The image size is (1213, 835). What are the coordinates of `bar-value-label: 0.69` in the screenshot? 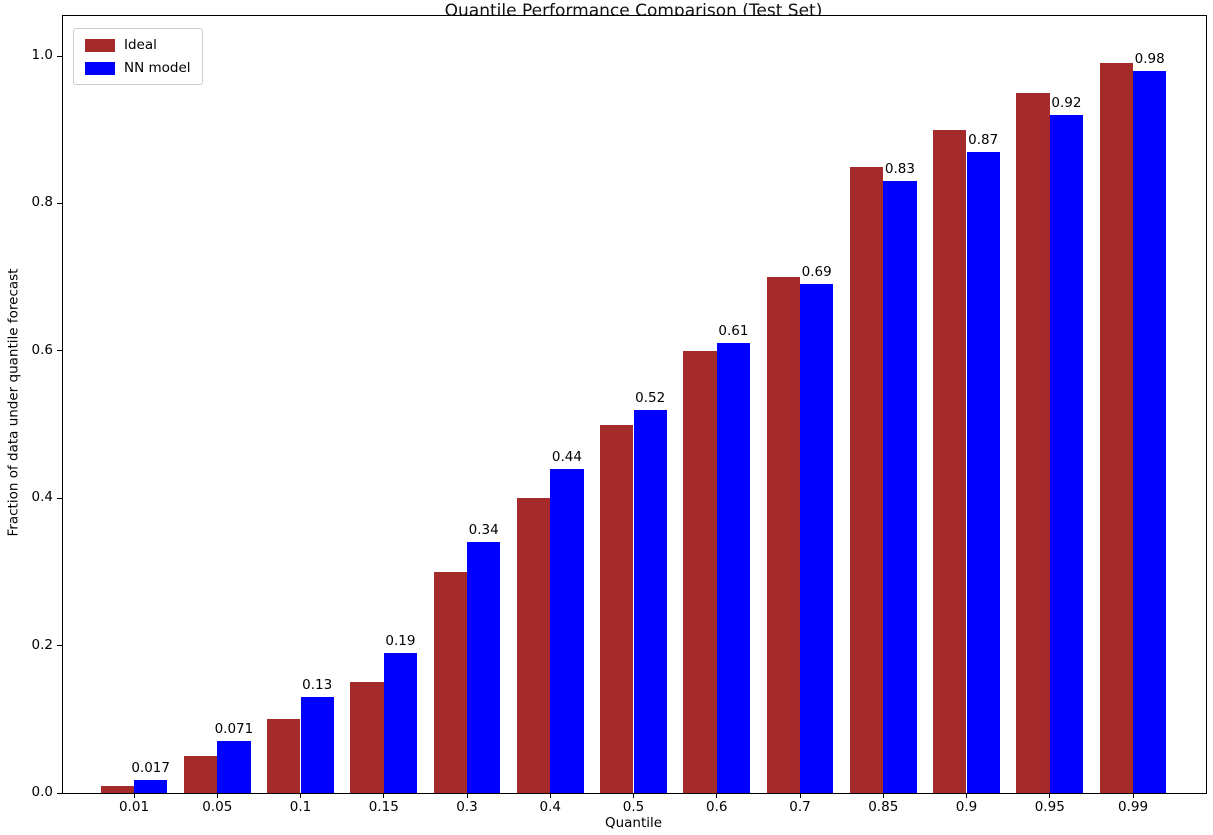 It's located at (816, 272).